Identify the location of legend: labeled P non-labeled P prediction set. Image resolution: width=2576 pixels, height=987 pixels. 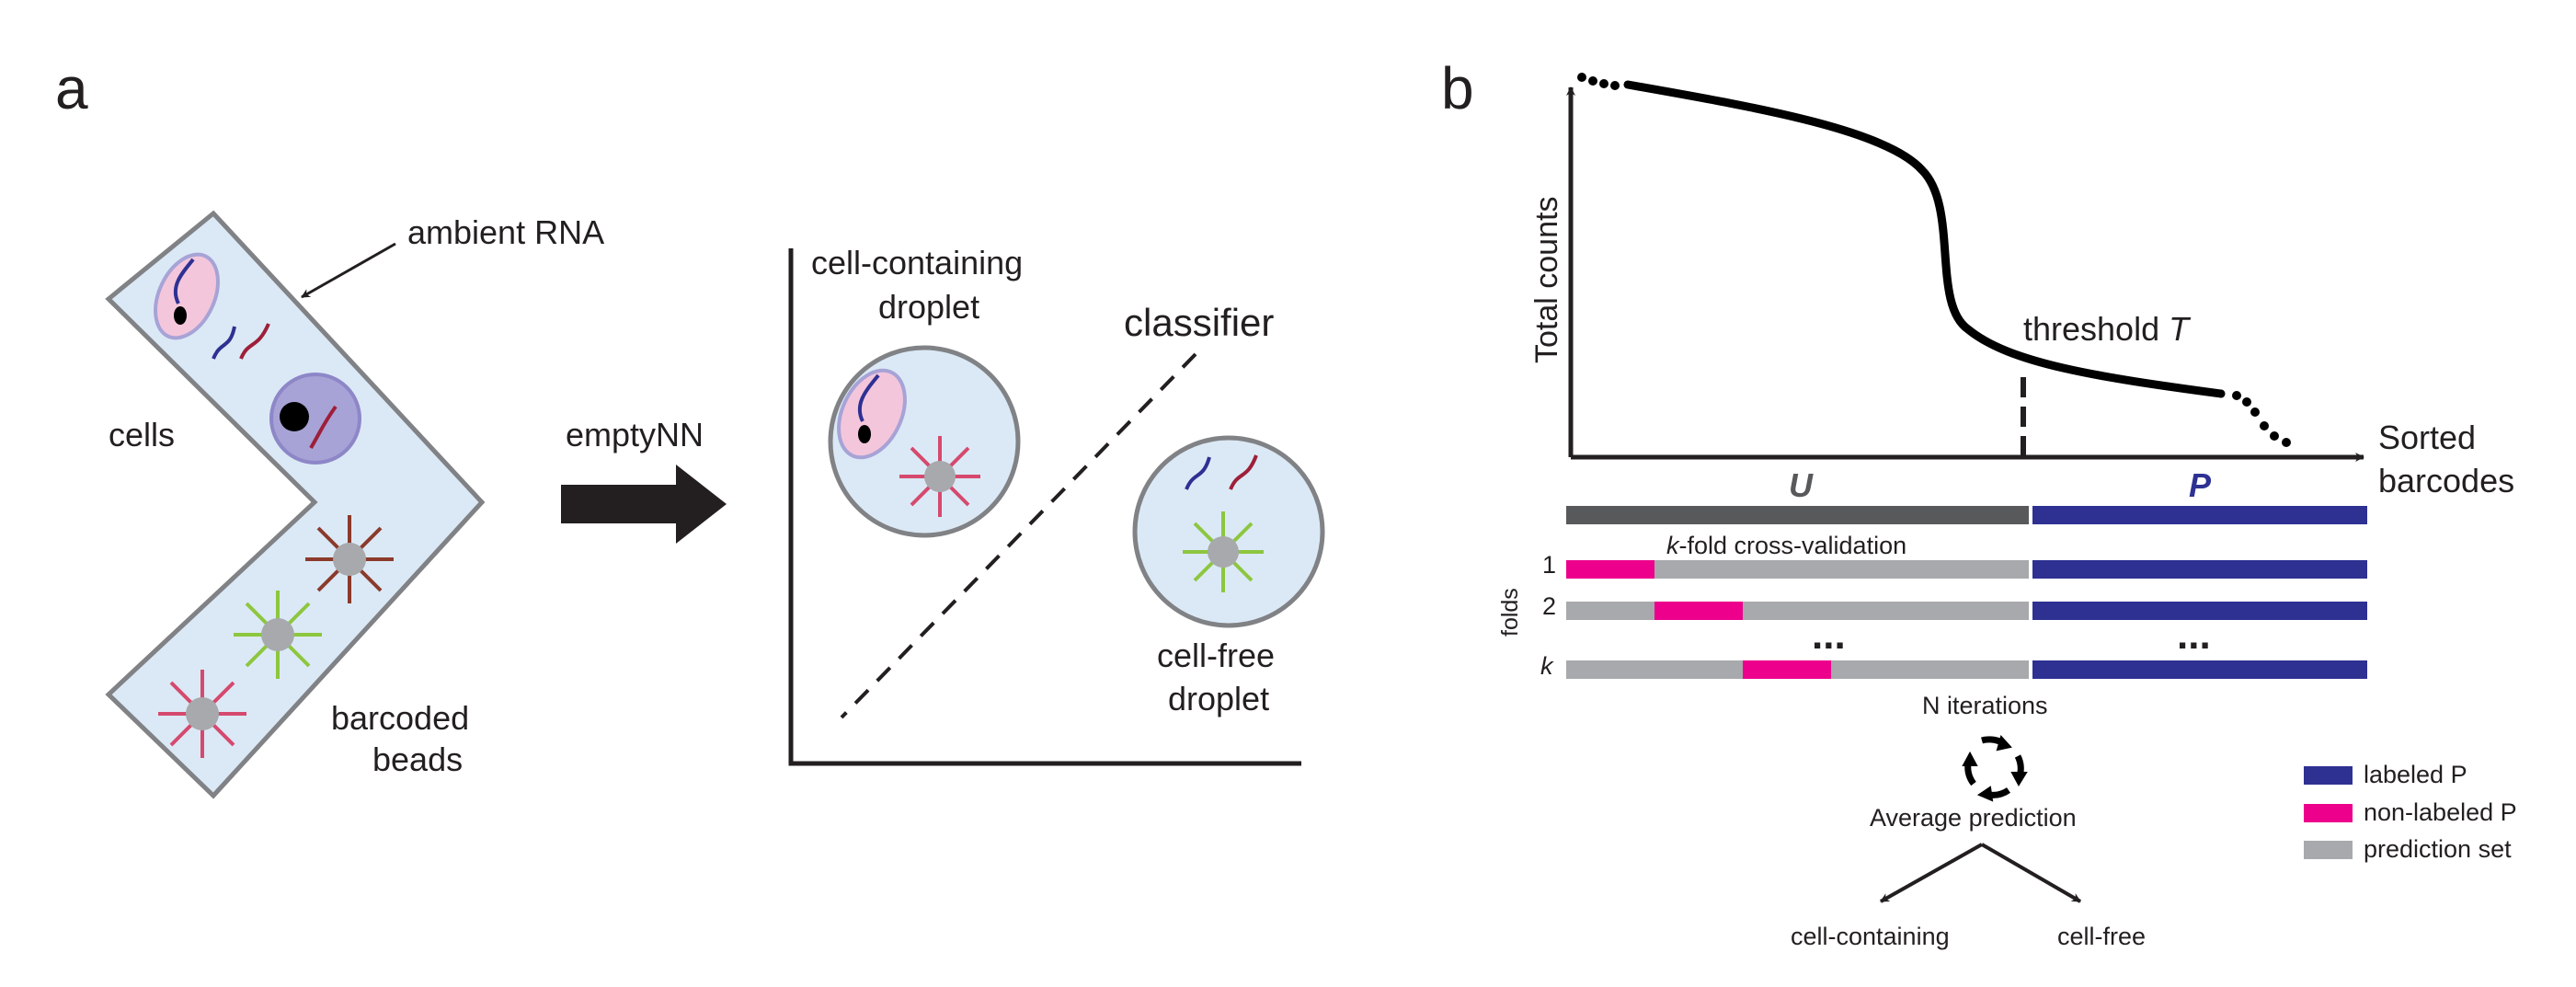
(2411, 812).